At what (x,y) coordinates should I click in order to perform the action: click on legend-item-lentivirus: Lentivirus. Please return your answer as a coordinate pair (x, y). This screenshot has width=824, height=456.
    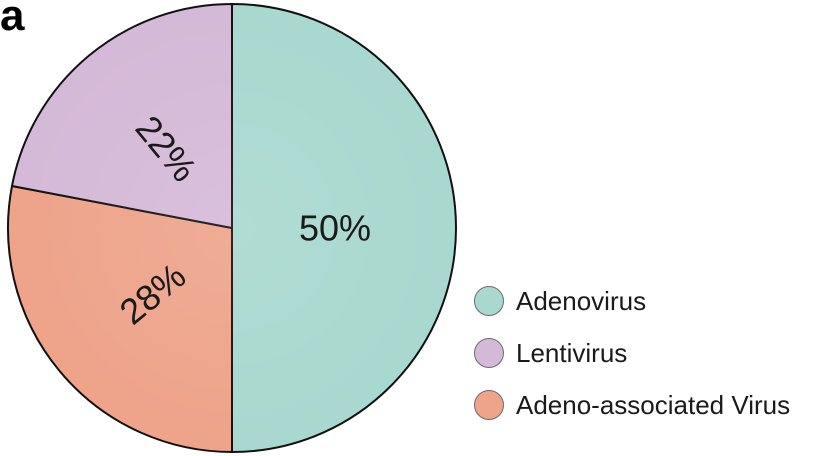
    Looking at the image, I should click on (632, 353).